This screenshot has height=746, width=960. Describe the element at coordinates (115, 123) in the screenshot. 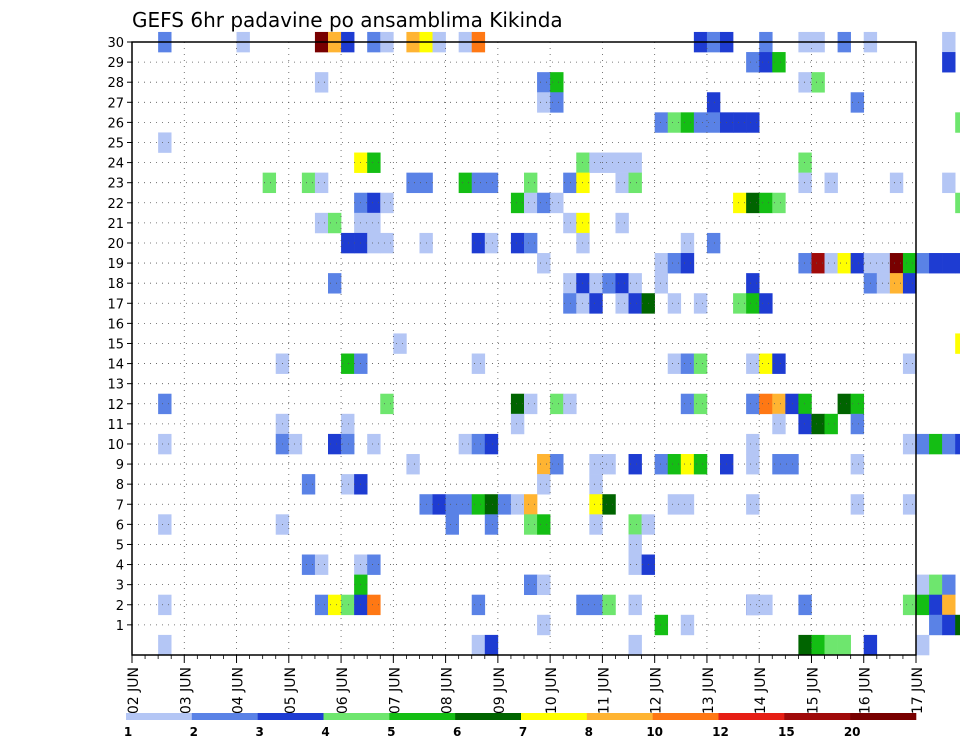

I see `y-tick-label: 26` at that location.